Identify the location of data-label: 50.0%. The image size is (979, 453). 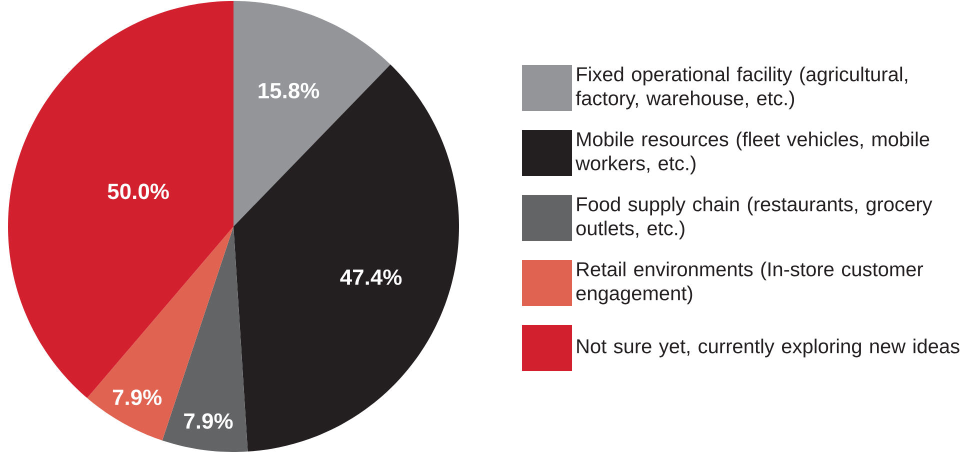
(138, 192).